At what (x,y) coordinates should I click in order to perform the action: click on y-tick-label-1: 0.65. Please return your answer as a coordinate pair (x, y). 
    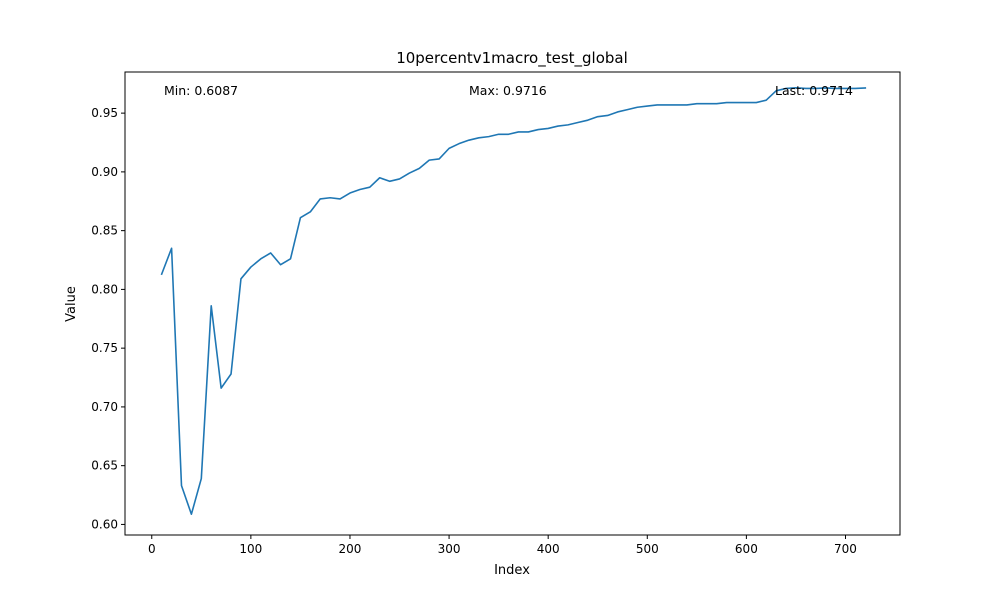
    Looking at the image, I should click on (104, 466).